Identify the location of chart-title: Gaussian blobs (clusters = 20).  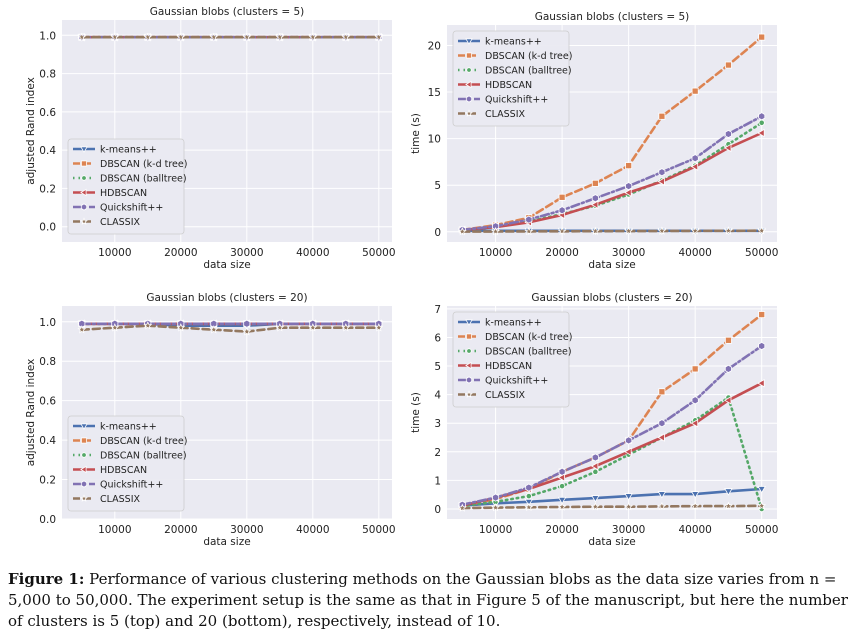
(226, 298).